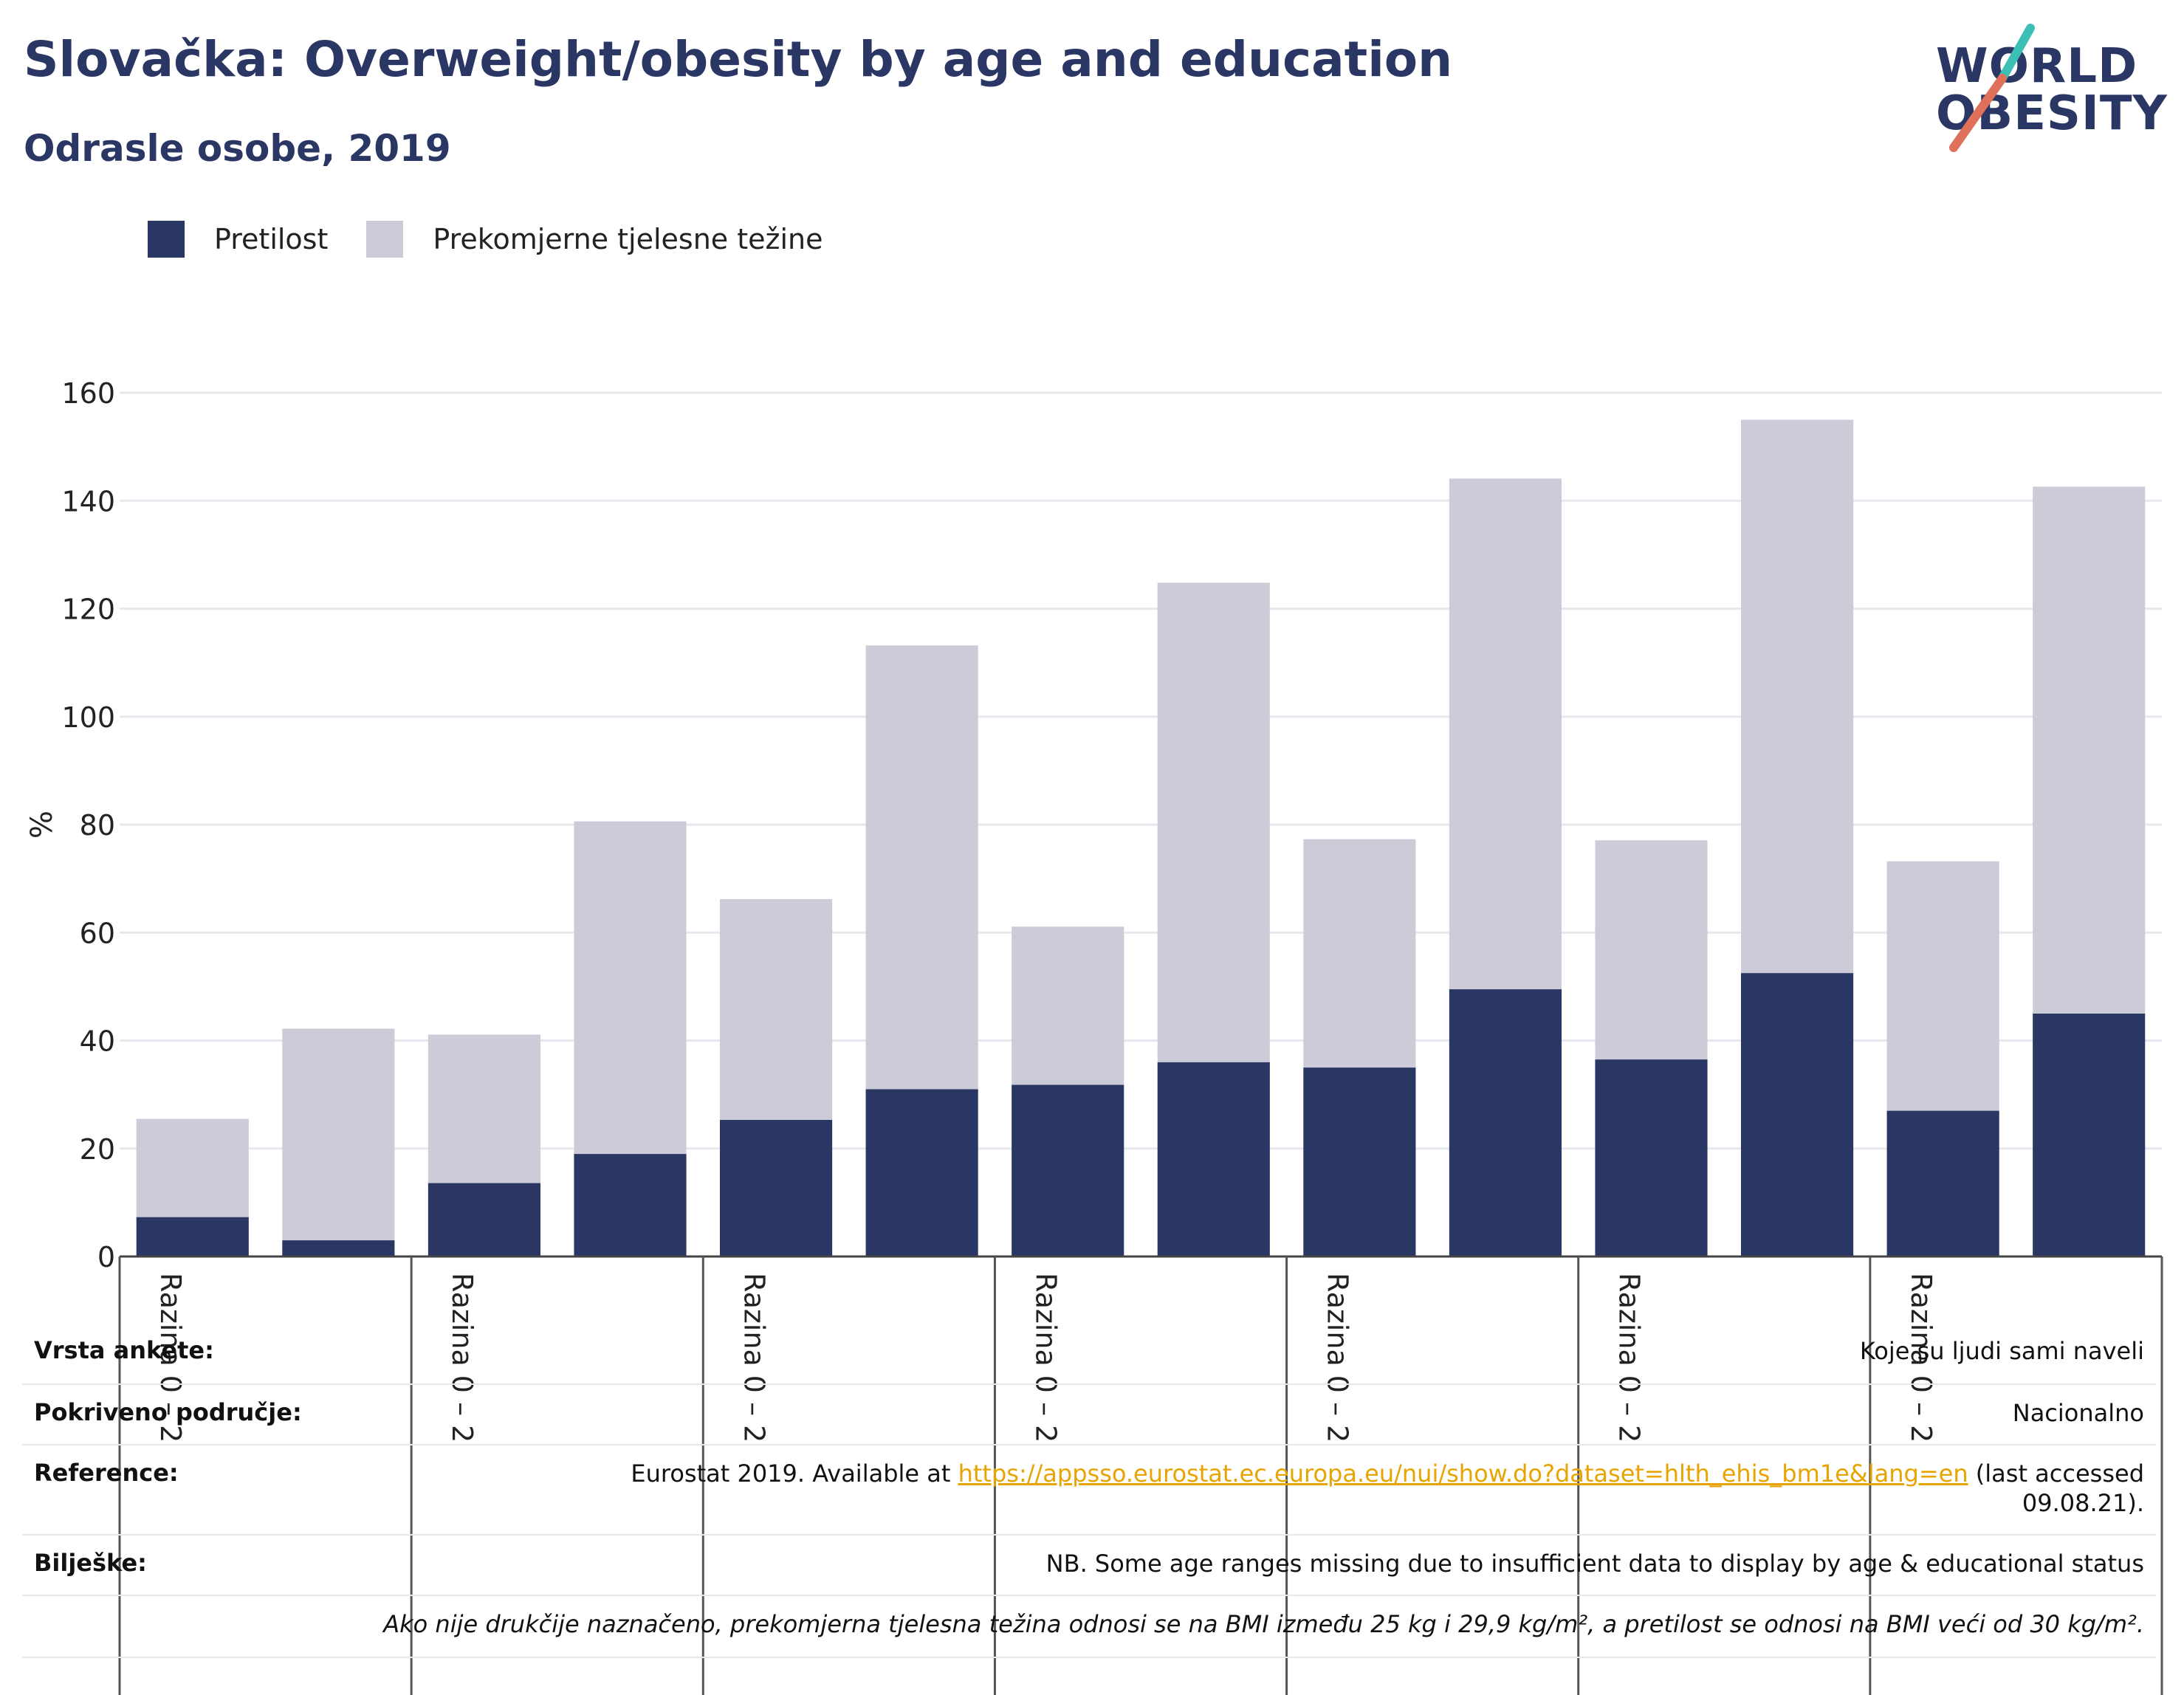 Image resolution: width=2184 pixels, height=1695 pixels. I want to click on y-tick-label: 80, so click(98, 825).